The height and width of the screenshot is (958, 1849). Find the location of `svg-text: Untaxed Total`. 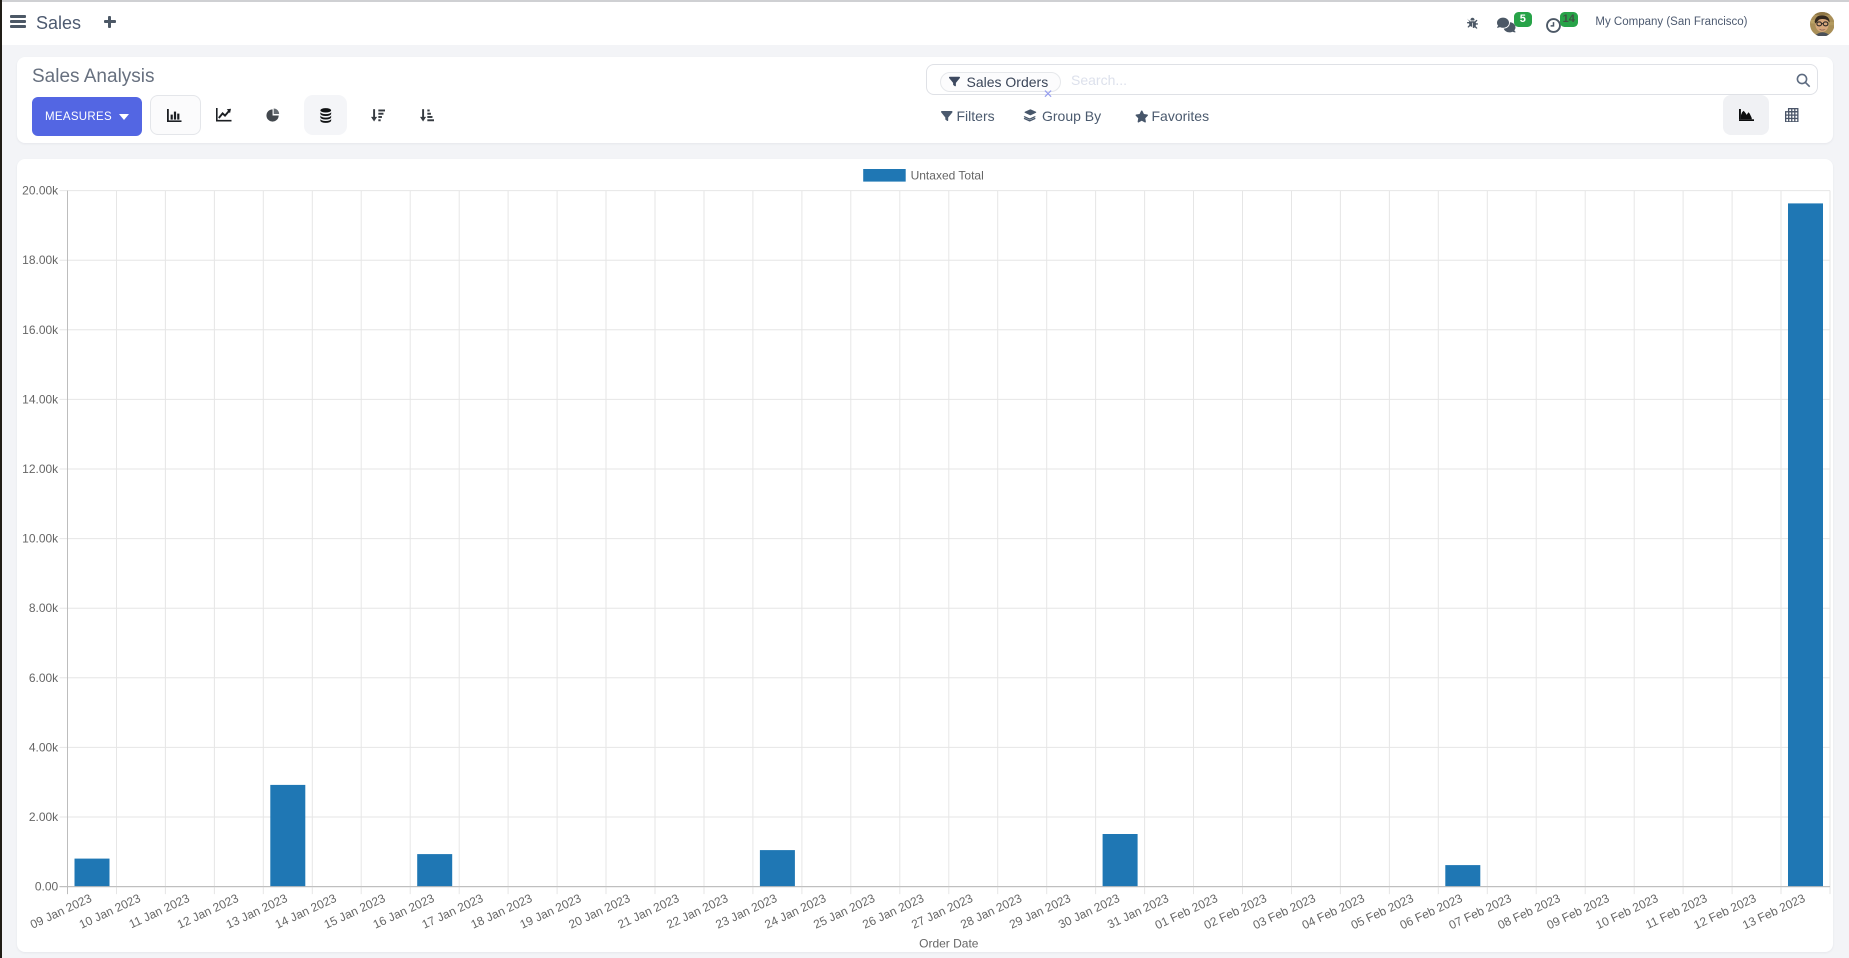

svg-text: Untaxed Total is located at coordinates (947, 175).